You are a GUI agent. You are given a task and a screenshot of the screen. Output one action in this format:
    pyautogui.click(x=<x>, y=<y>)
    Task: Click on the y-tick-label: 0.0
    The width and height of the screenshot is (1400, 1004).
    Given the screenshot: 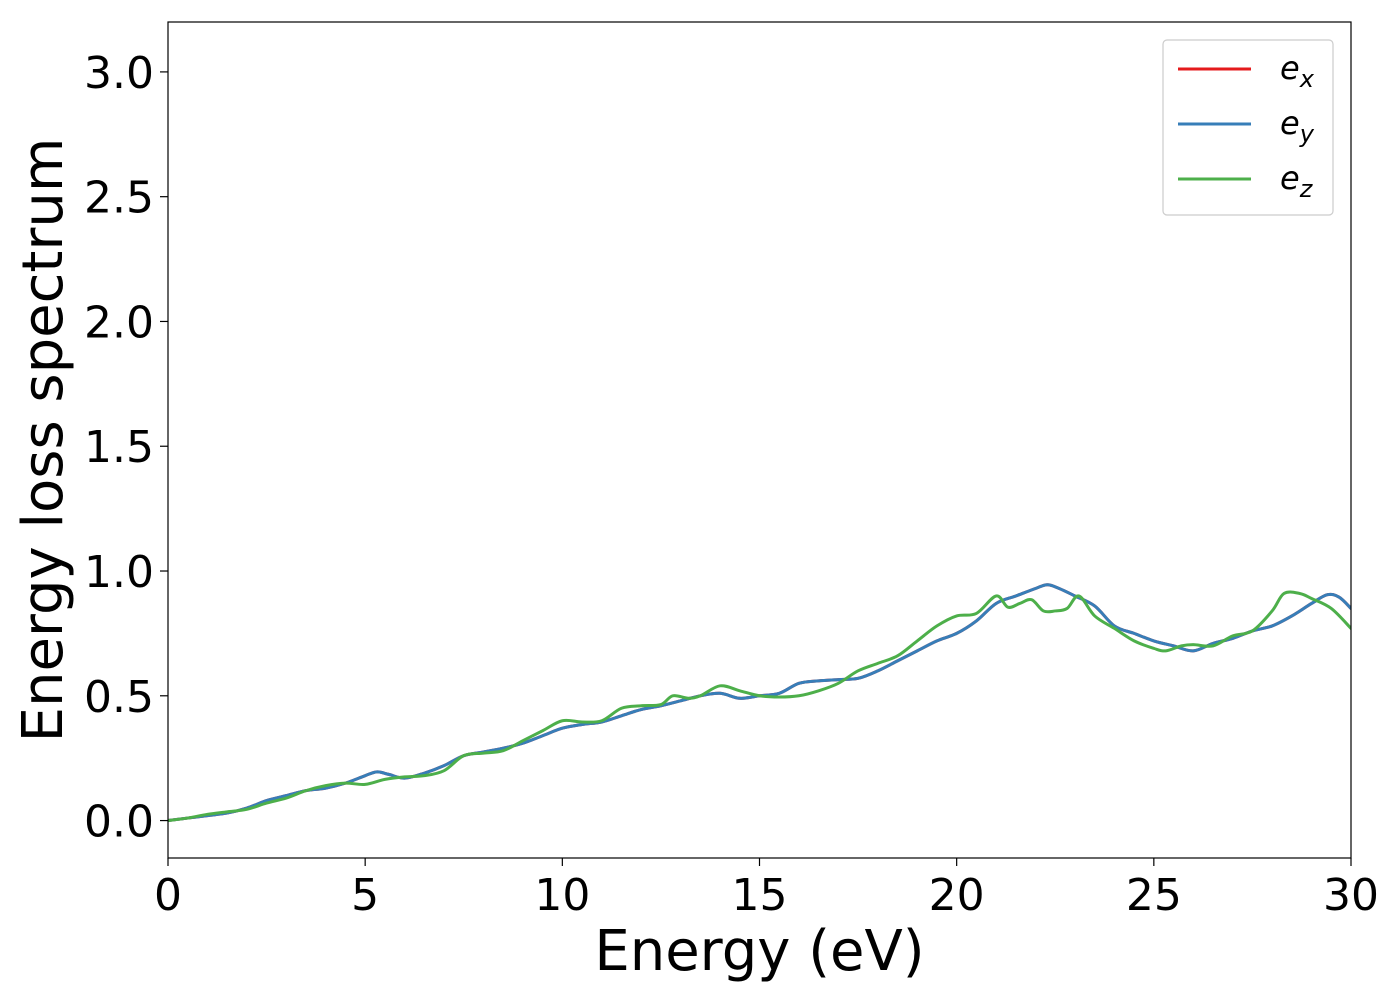 What is the action you would take?
    pyautogui.click(x=119, y=822)
    